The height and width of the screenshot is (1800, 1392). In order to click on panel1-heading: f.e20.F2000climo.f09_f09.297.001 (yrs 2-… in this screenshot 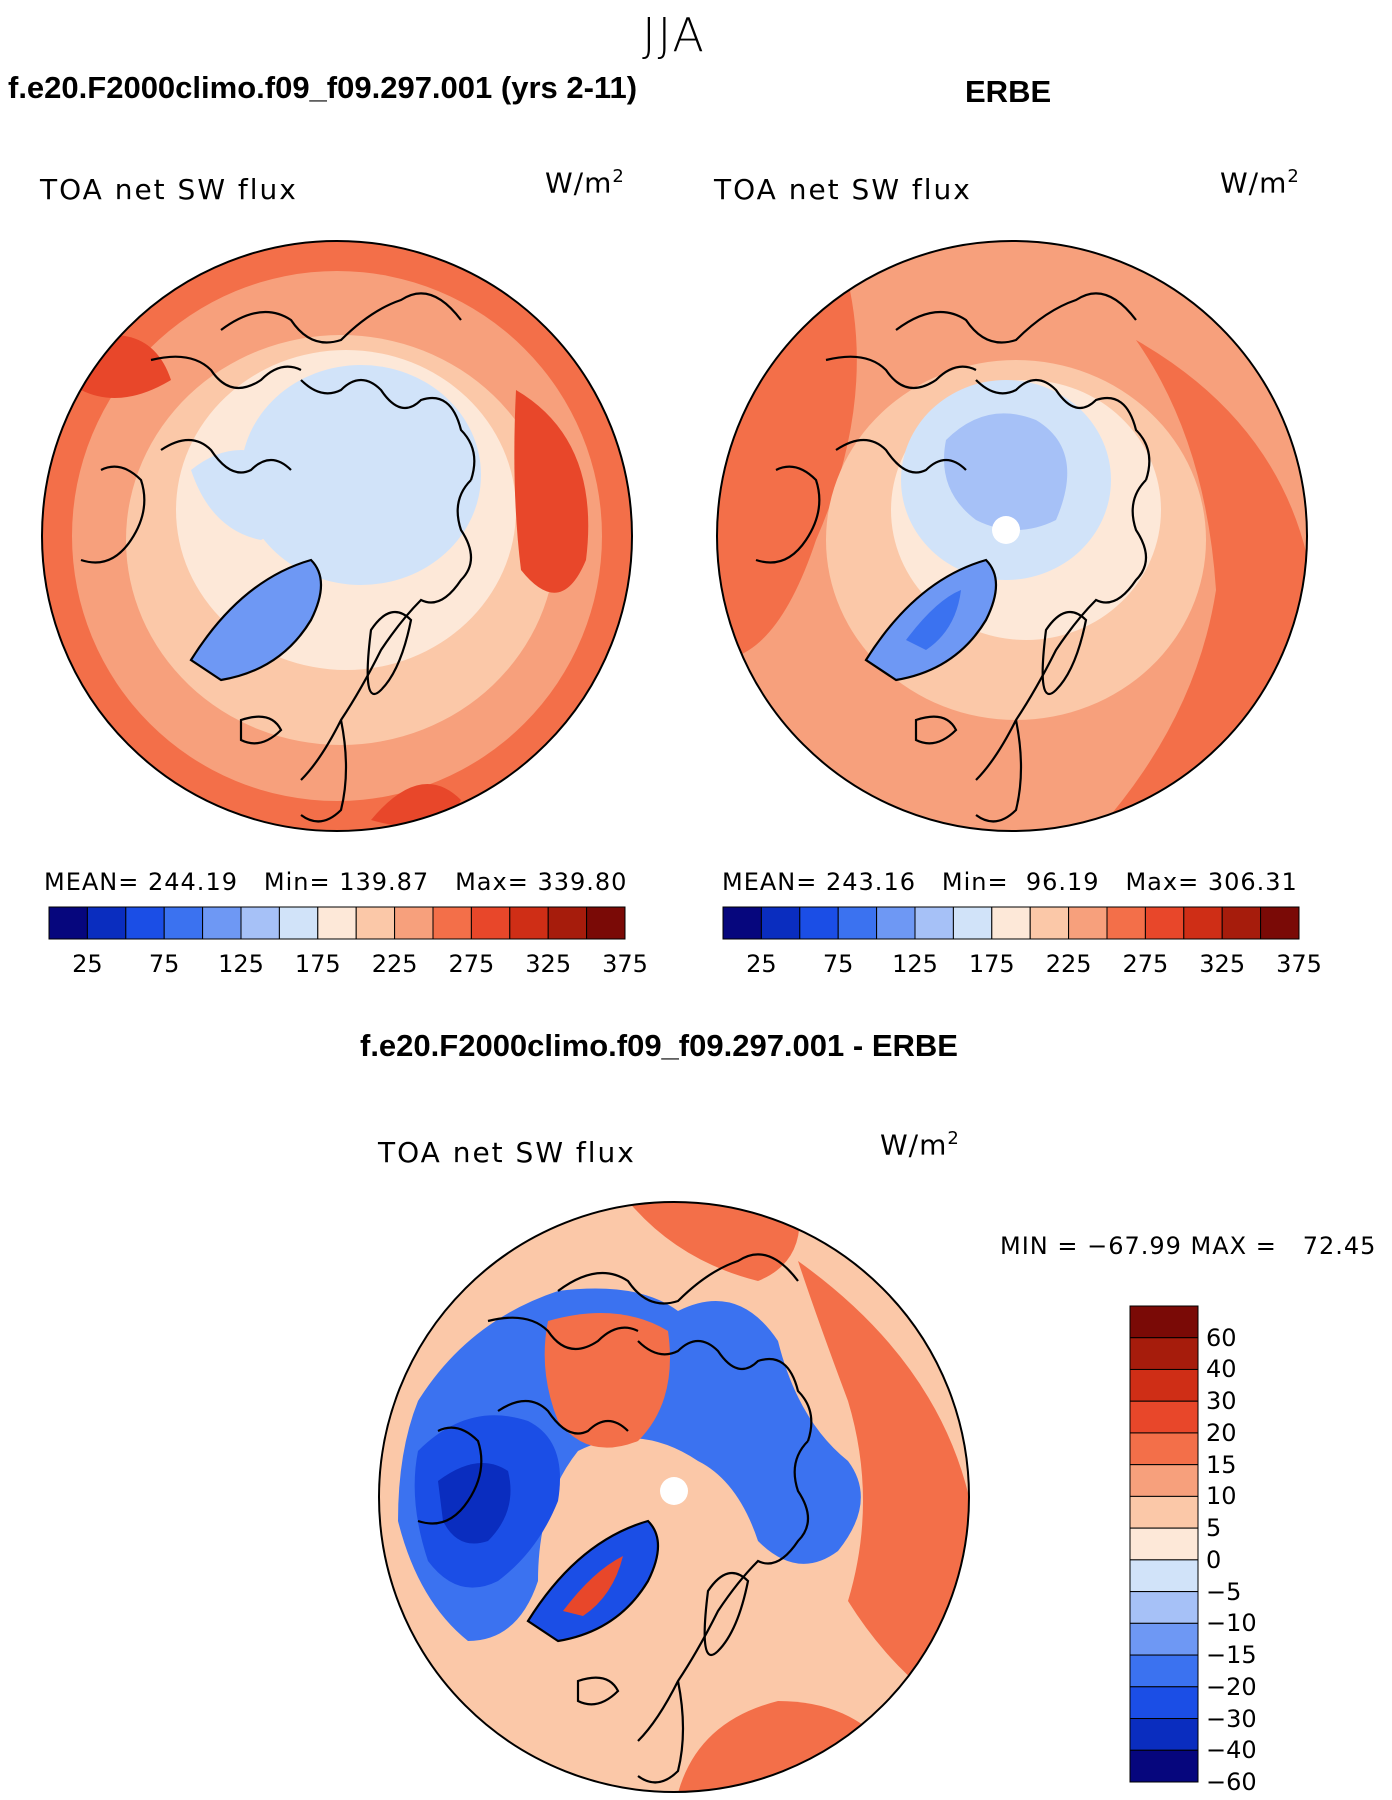, I will do `click(323, 87)`.